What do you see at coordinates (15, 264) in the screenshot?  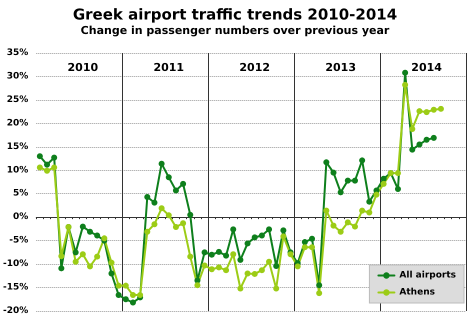 I see `y-tick-label: -10%` at bounding box center [15, 264].